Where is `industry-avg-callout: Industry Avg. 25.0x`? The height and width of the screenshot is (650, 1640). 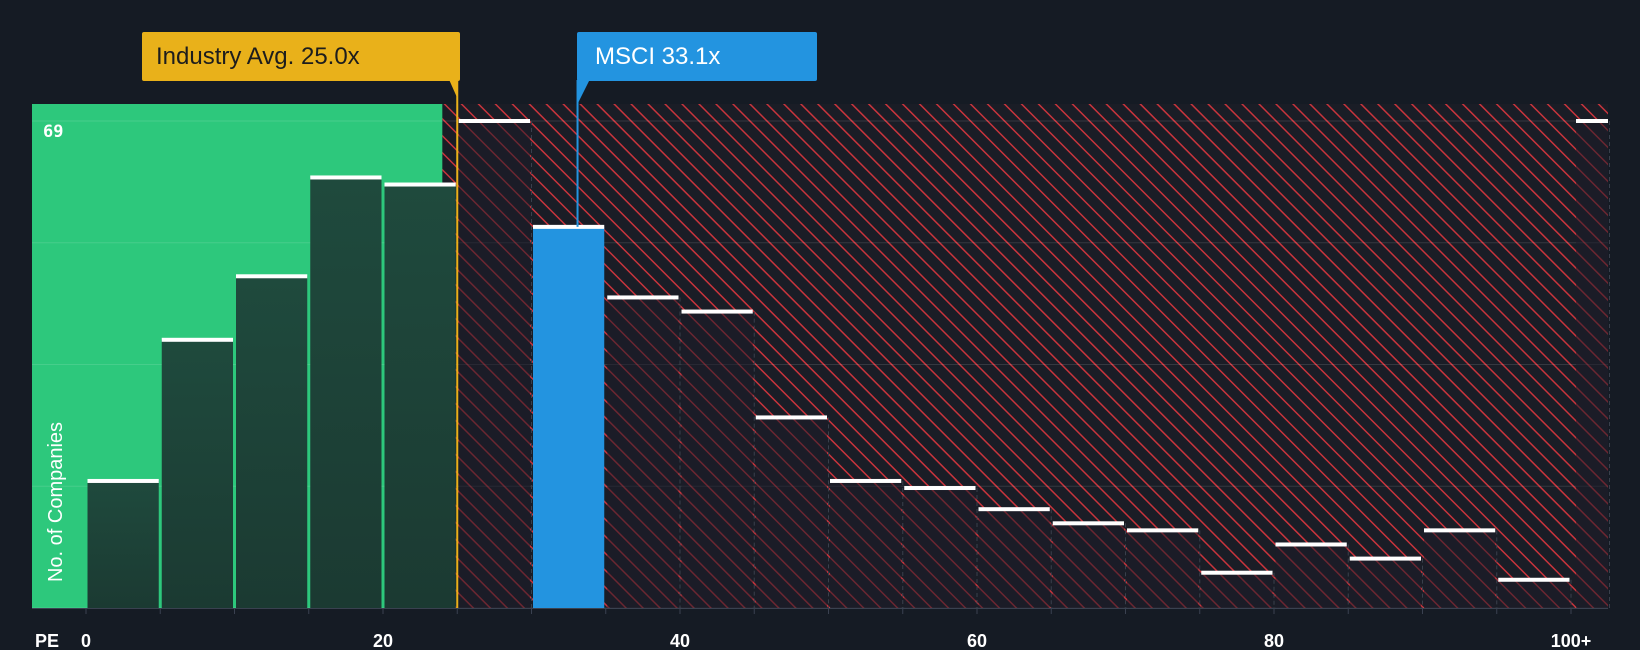 industry-avg-callout: Industry Avg. 25.0x is located at coordinates (301, 56).